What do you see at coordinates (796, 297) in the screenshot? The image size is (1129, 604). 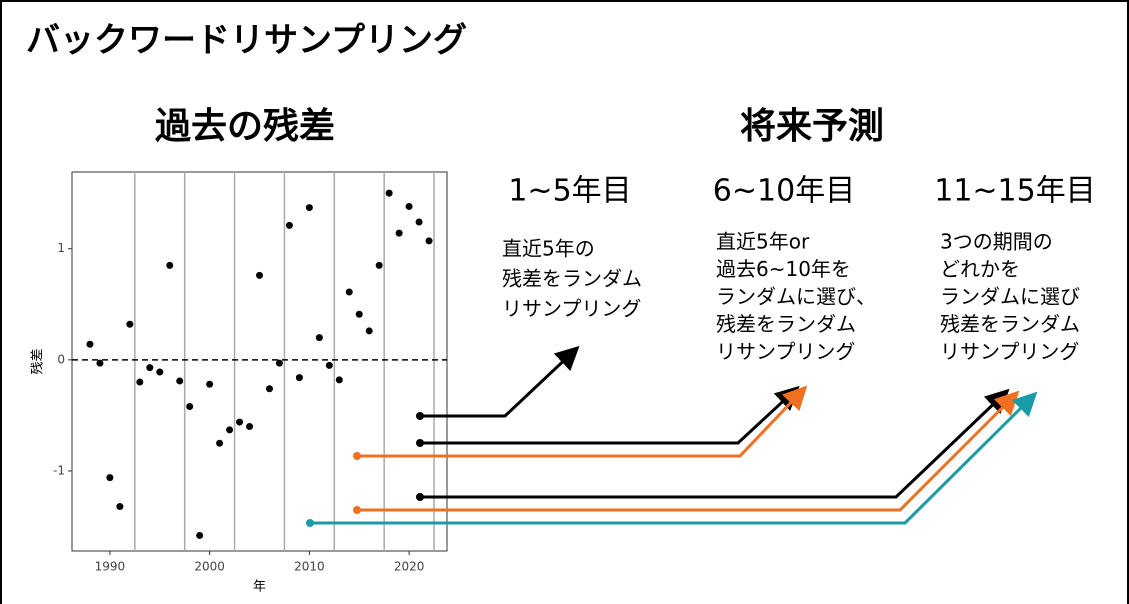 I see `column-text: ランダムに選び、` at bounding box center [796, 297].